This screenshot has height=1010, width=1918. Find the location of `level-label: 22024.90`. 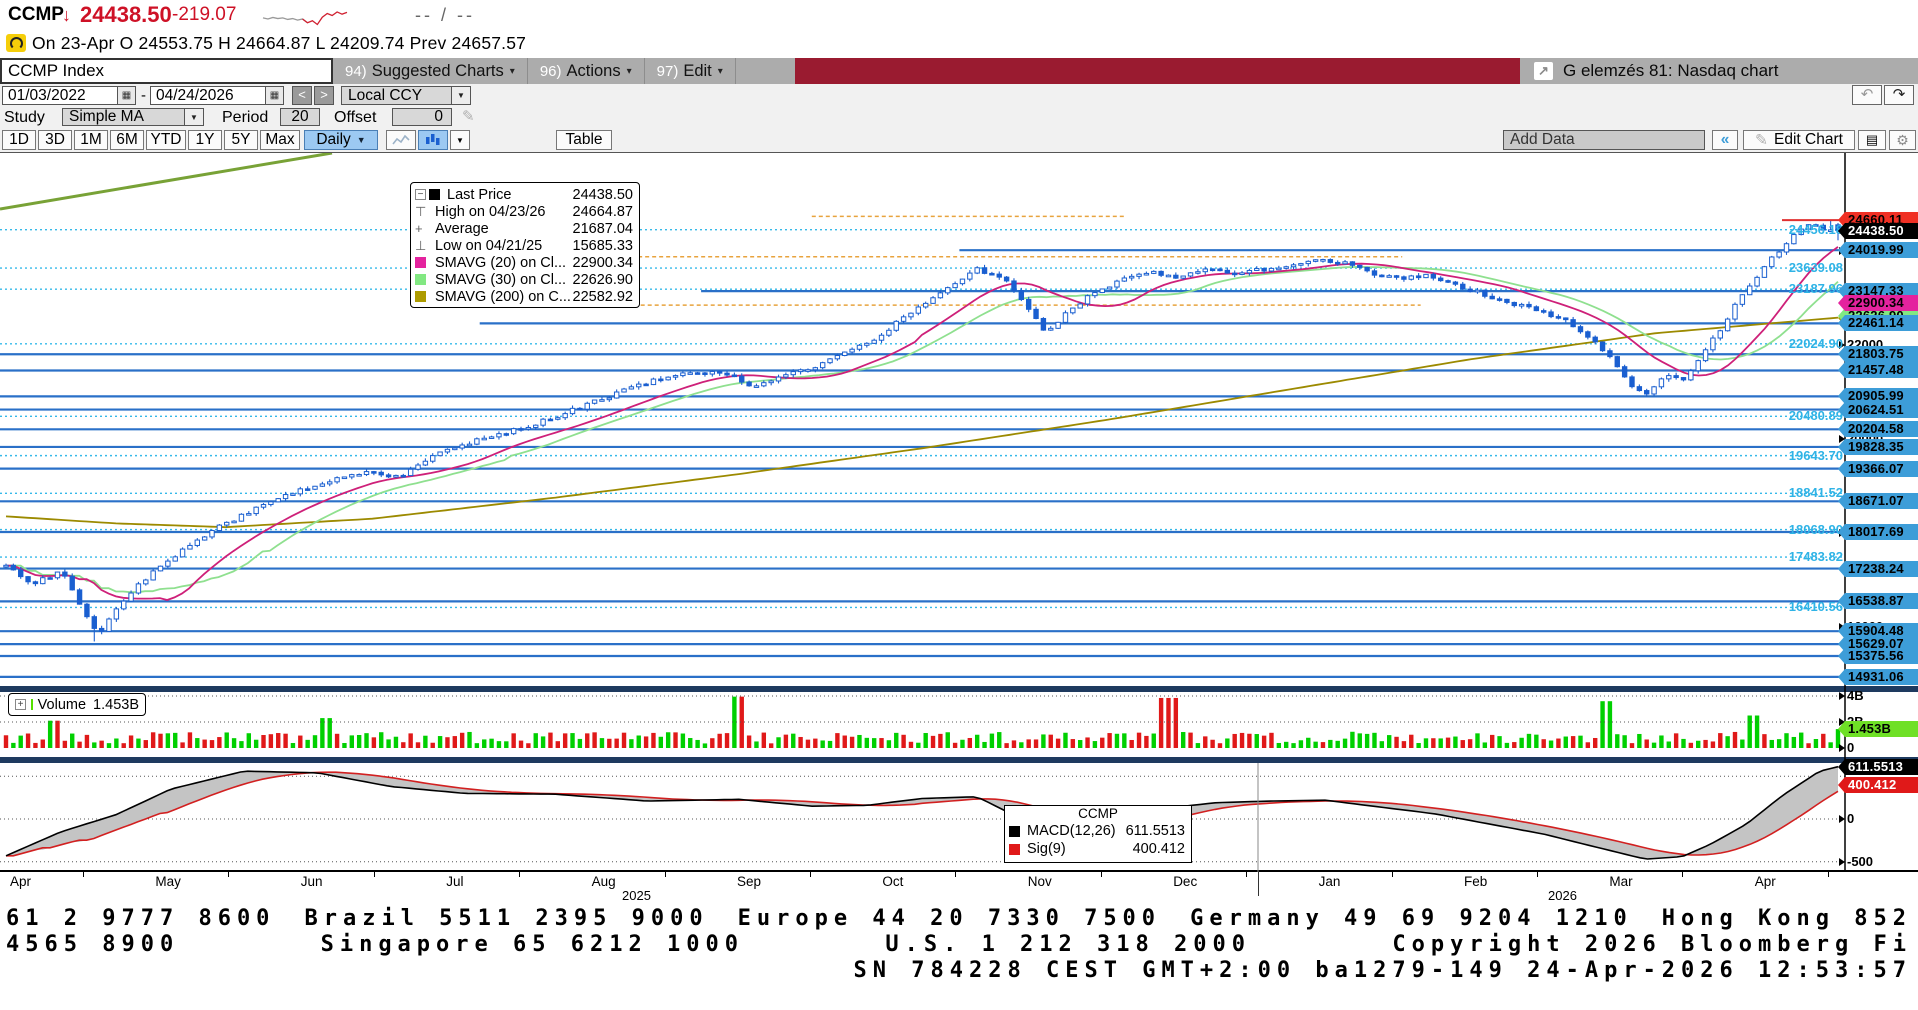

level-label: 22024.90 is located at coordinates (1815, 343).